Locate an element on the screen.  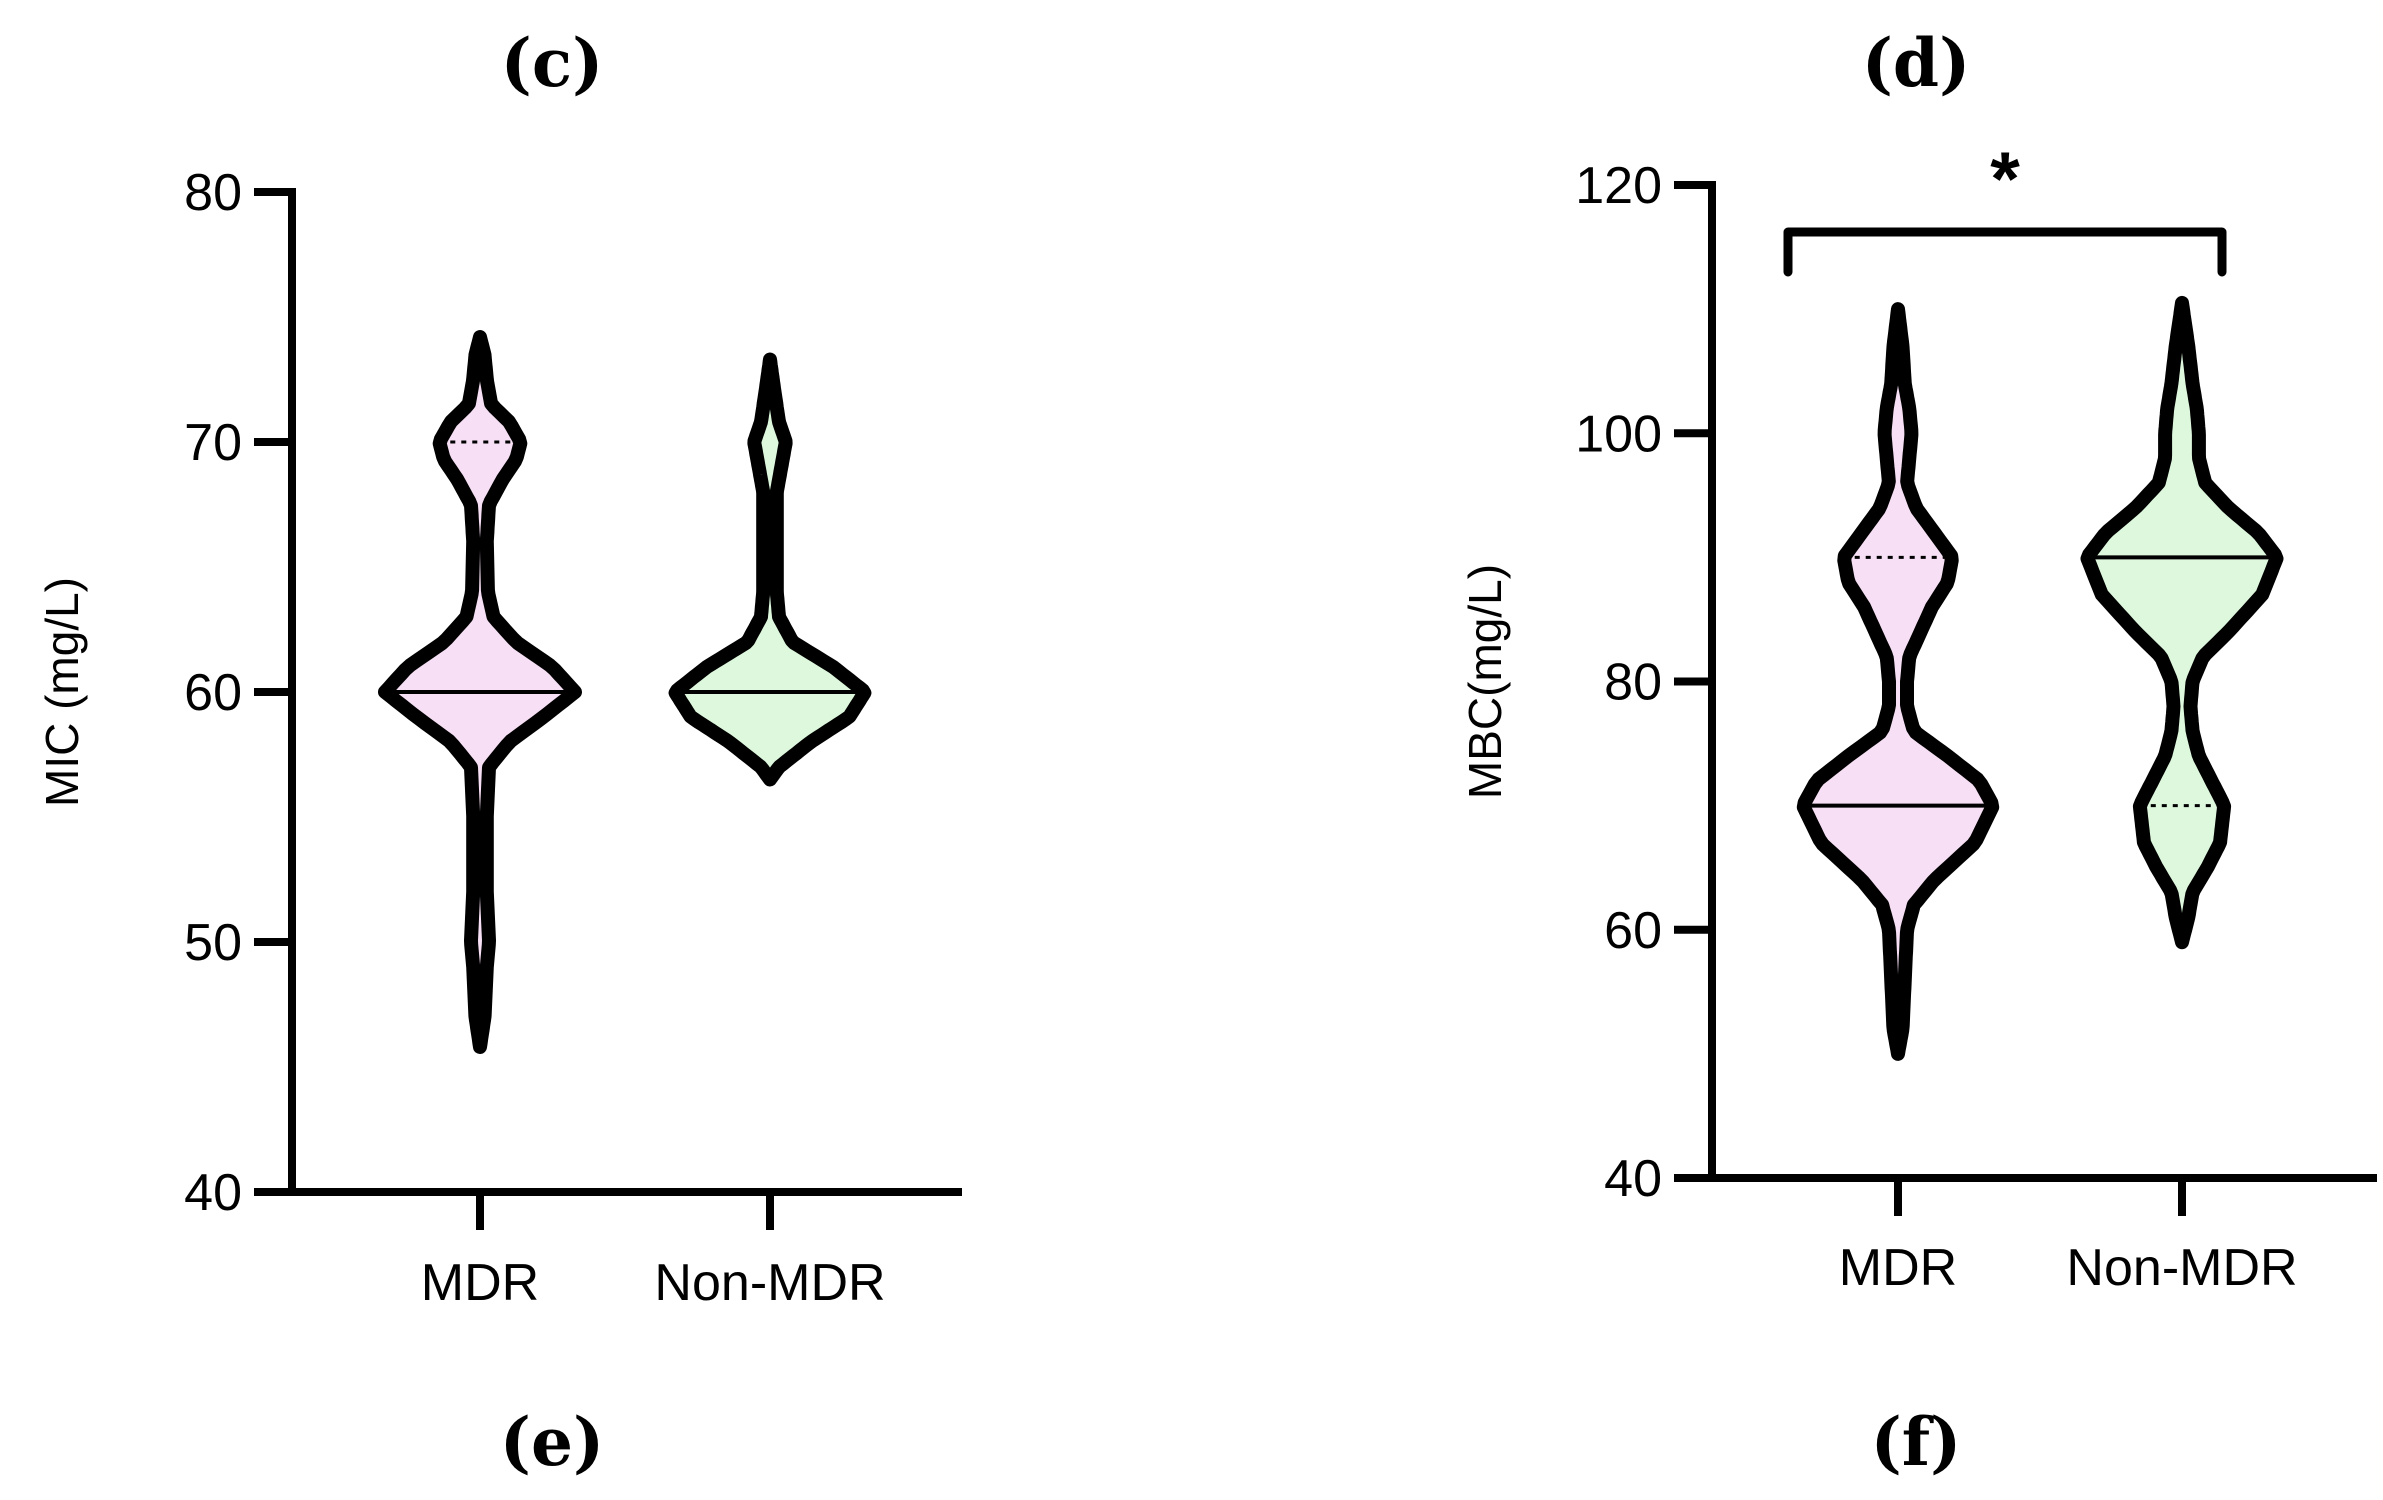
y-tick-label: 70 is located at coordinates (213, 443).